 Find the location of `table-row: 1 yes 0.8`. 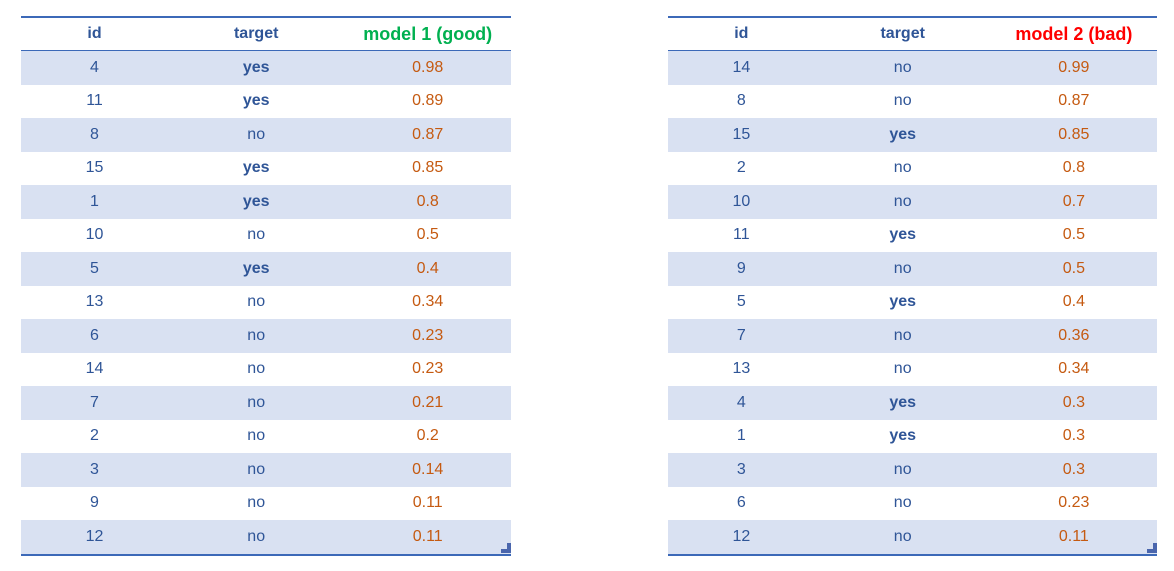

table-row: 1 yes 0.8 is located at coordinates (266, 202).